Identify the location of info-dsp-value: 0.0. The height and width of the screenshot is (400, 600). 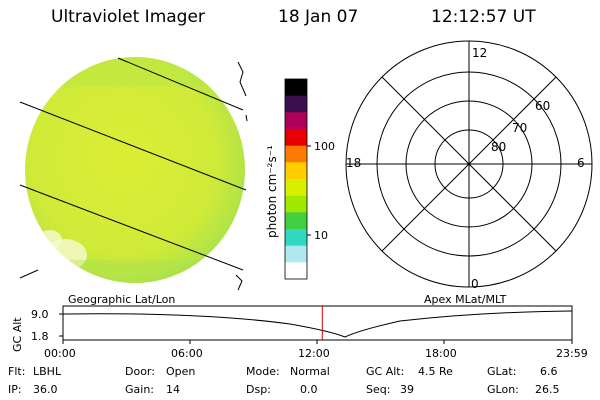
(309, 389).